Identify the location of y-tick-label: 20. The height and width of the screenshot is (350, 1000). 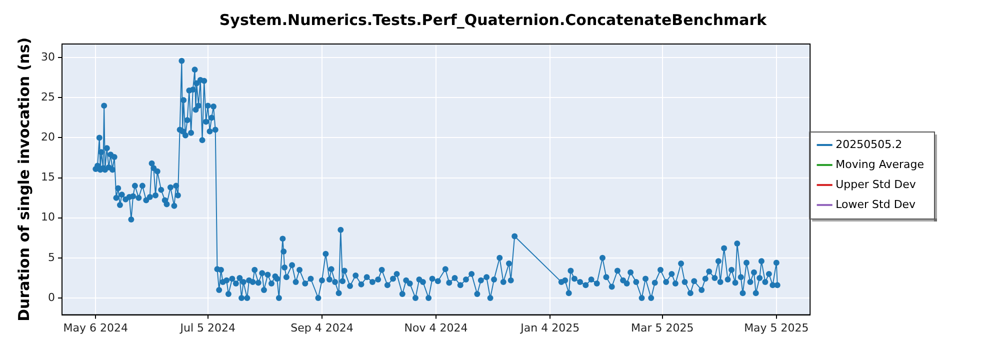
(47, 137).